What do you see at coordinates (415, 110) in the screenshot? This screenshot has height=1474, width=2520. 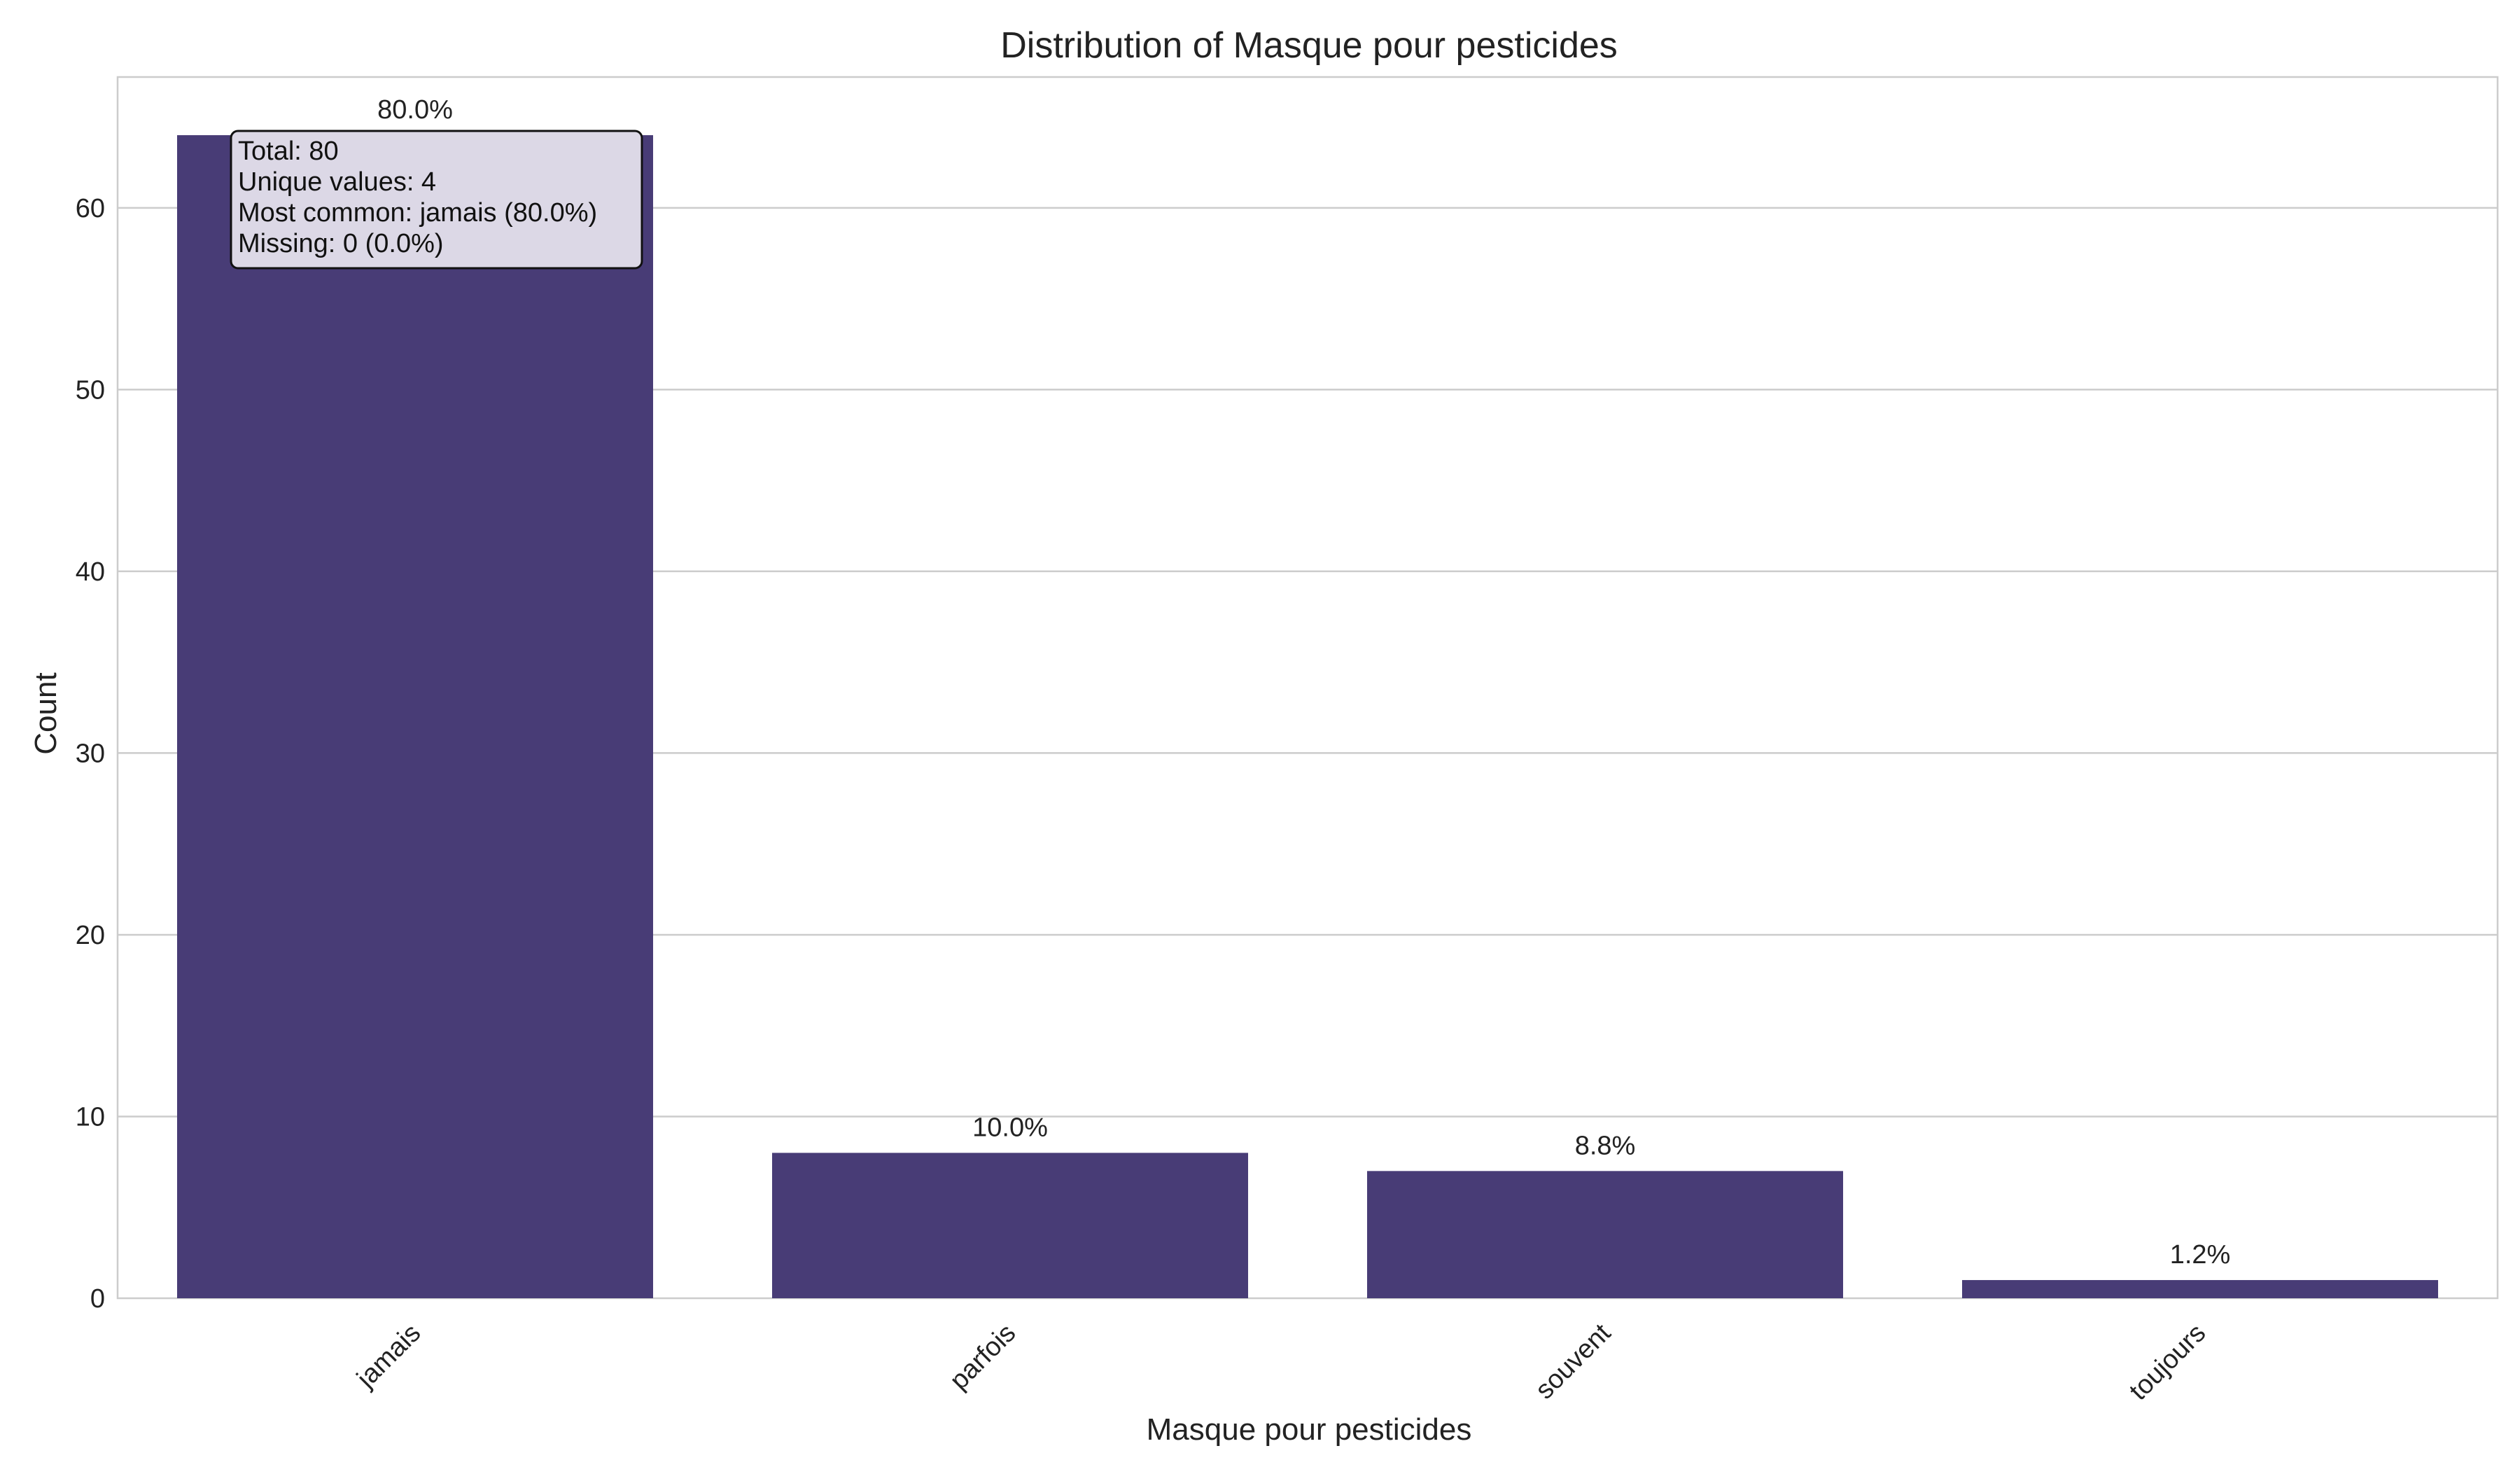 I see `bar-percent-label: 80.0%` at bounding box center [415, 110].